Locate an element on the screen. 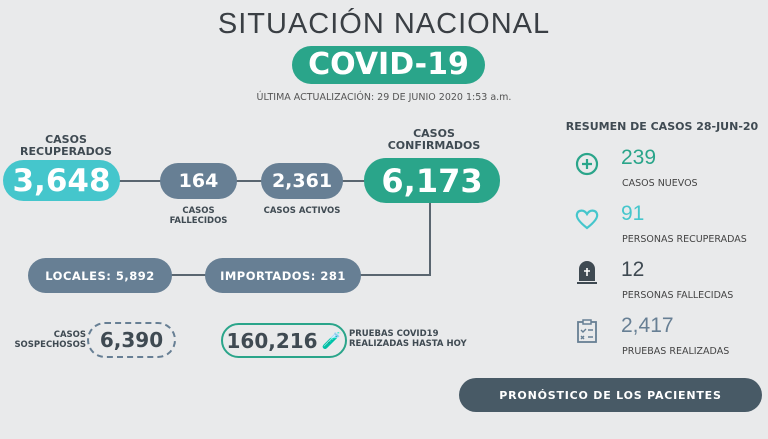 This screenshot has width=768, height=439. confirmados-label: CASOS CONFIRMADOS is located at coordinates (434, 139).